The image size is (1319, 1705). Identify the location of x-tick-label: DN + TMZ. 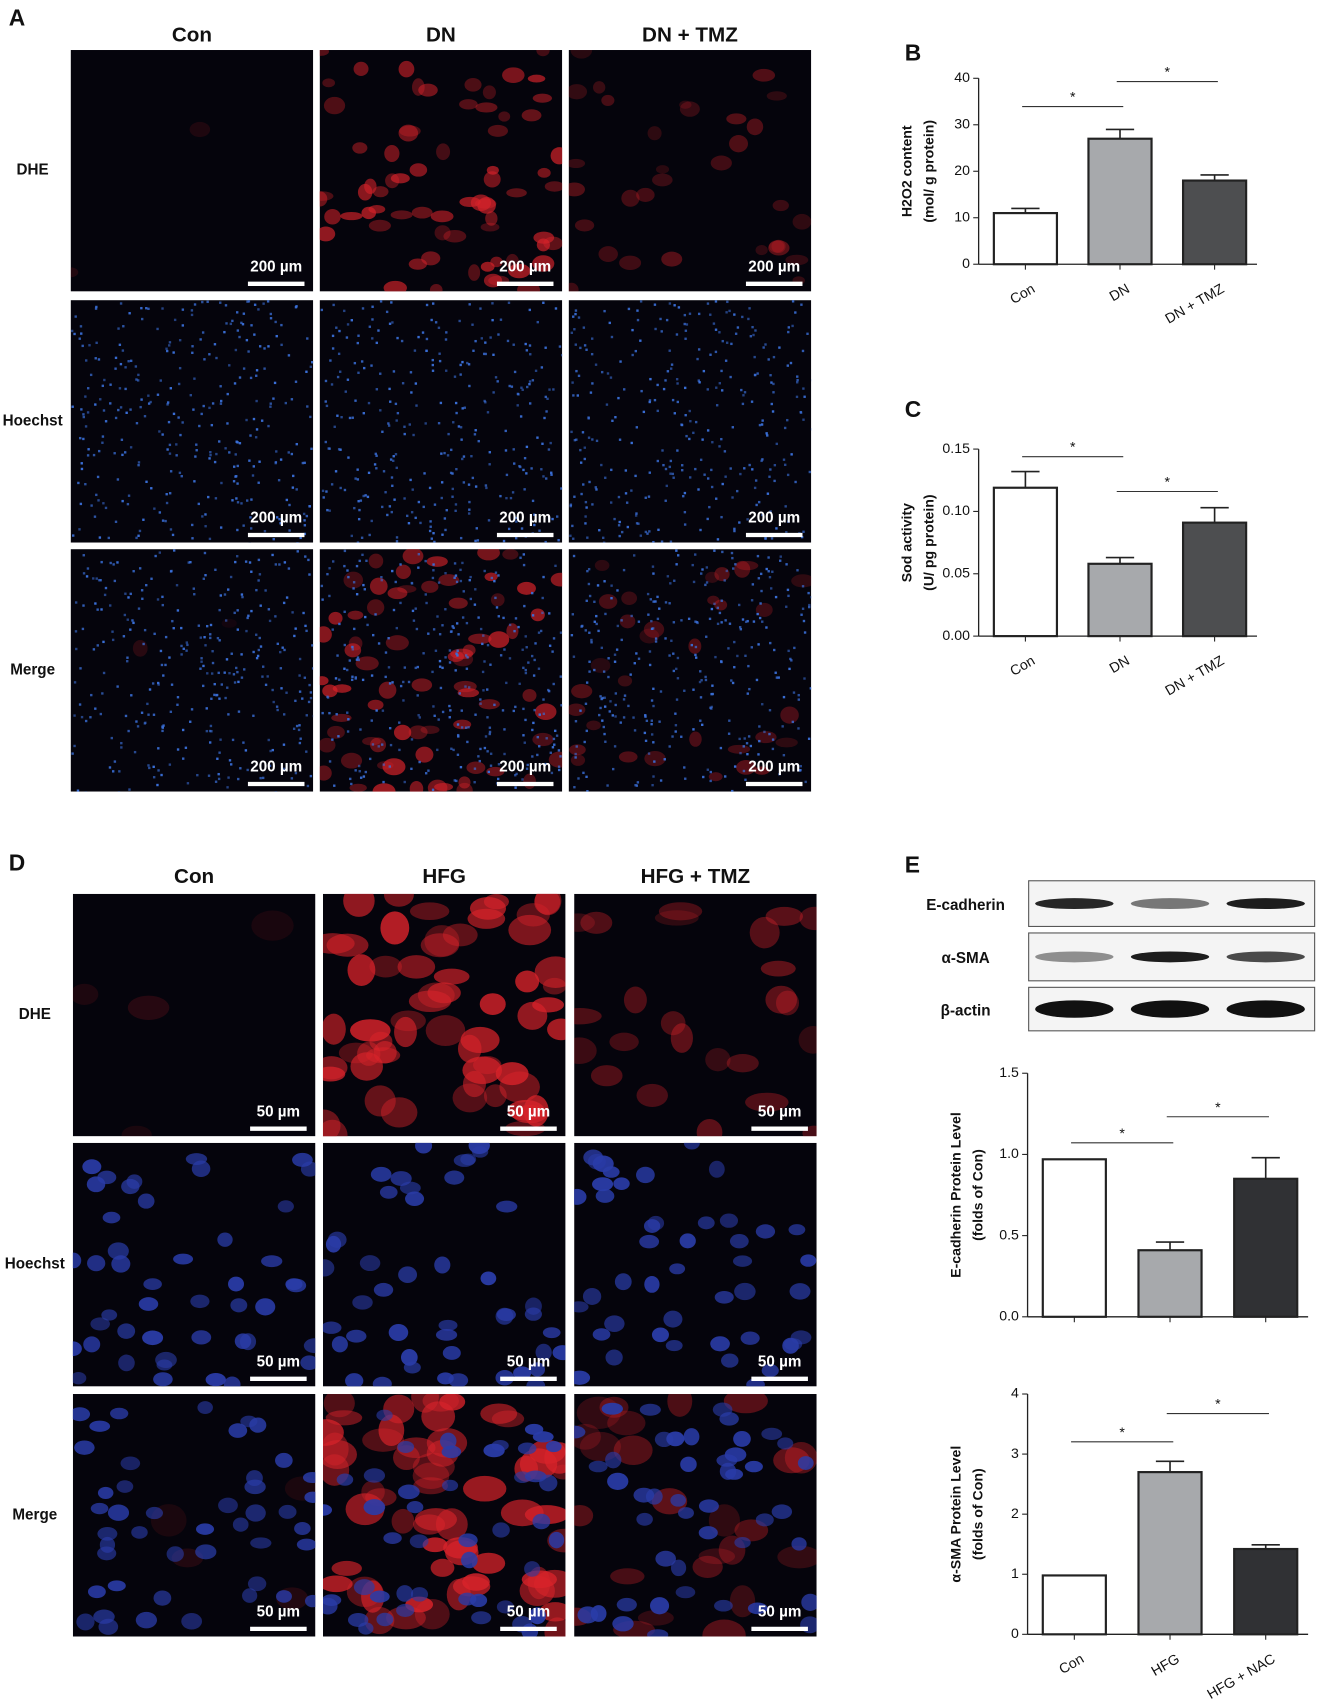
(1194, 675).